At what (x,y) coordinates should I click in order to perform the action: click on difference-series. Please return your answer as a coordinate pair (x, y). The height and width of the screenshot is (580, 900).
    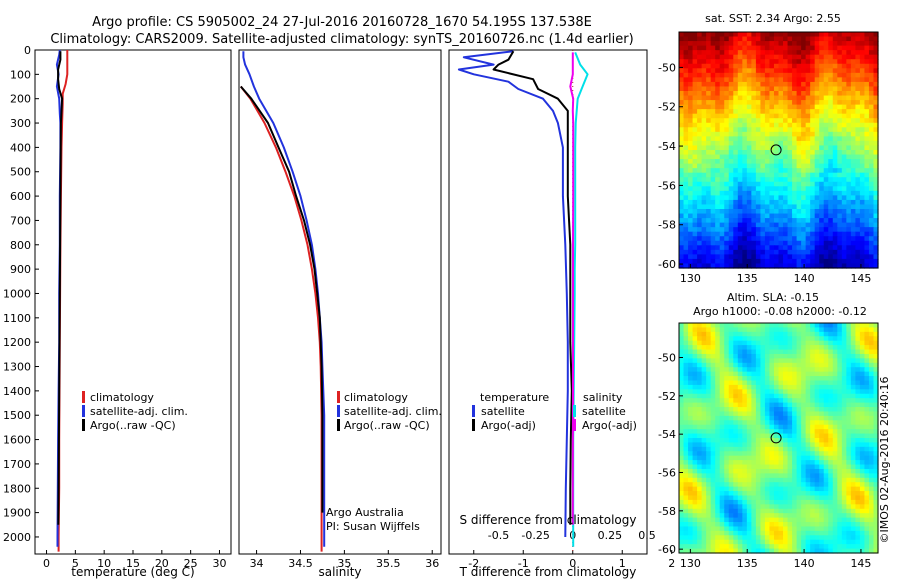
    Looking at the image, I should click on (523, 298).